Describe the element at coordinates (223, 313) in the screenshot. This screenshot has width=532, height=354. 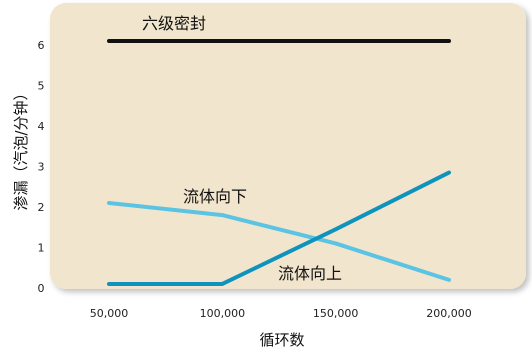
I see `x-tick-label: 100,000` at that location.